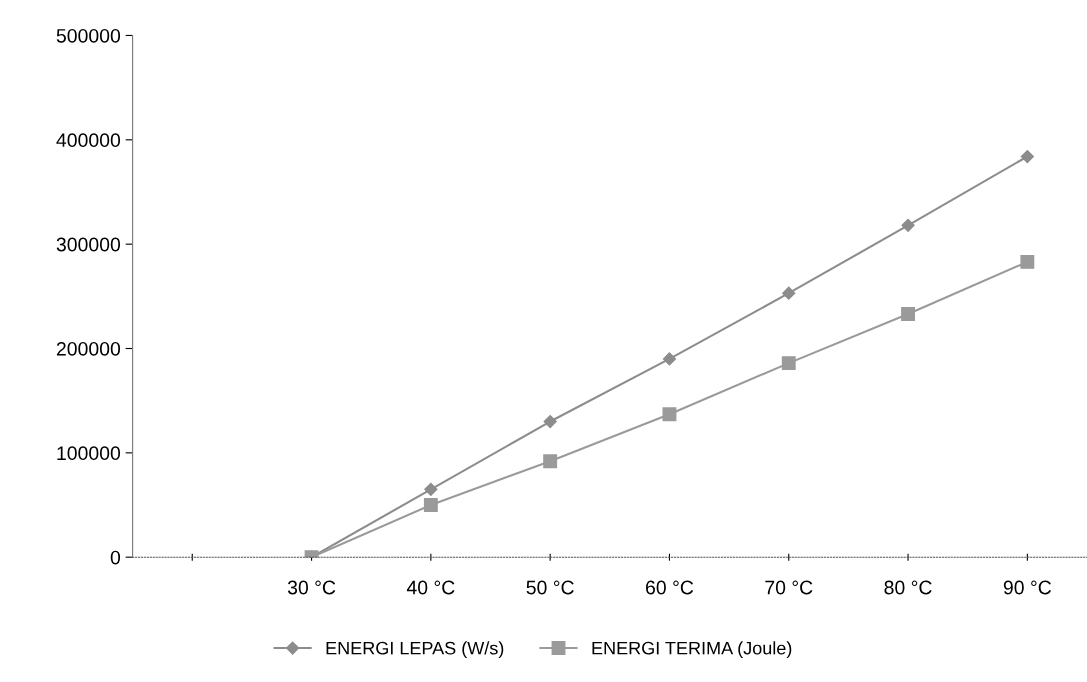 The image size is (1087, 682). I want to click on x-tick-label: 30 °C, so click(311, 587).